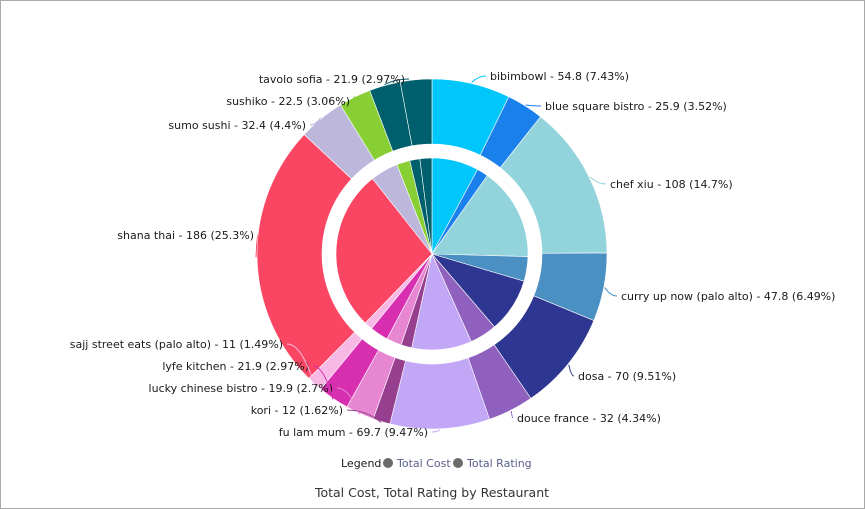 This screenshot has height=509, width=865. I want to click on inner-ring-total-rating, so click(432, 254).